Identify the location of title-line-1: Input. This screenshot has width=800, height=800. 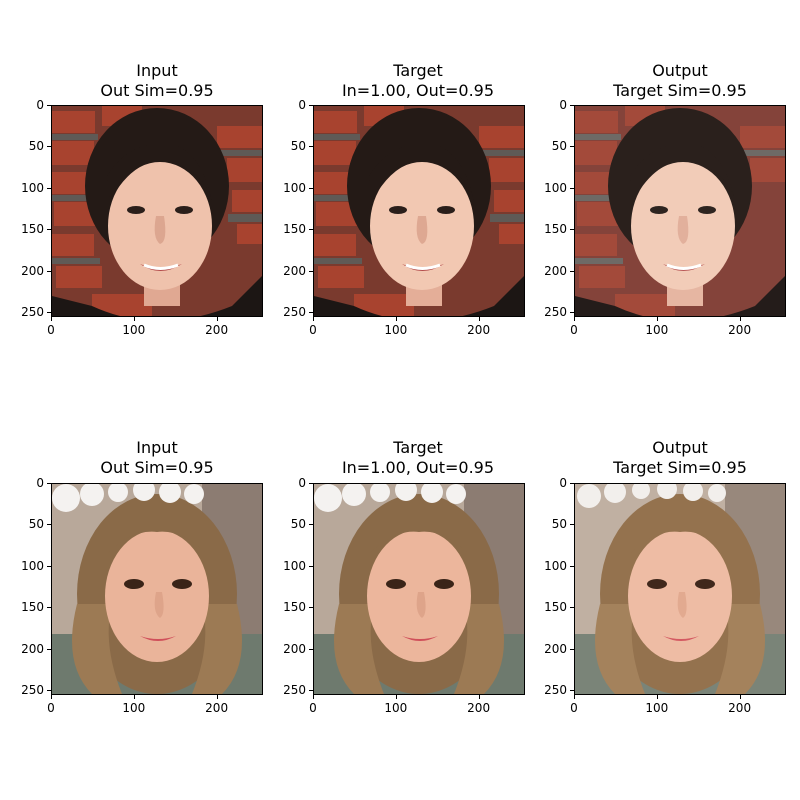
(157, 447).